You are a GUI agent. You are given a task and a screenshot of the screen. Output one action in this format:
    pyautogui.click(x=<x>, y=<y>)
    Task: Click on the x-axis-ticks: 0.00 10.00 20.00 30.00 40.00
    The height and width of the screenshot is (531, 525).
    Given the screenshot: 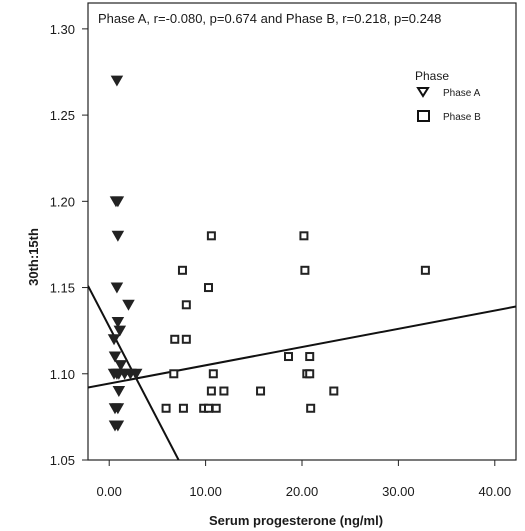 What is the action you would take?
    pyautogui.click(x=304, y=479)
    